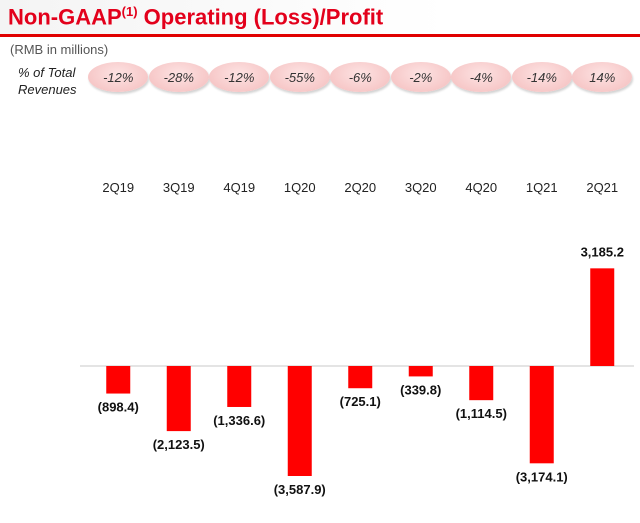 The image size is (640, 523). Describe the element at coordinates (420, 389) in the screenshot. I see `value-label: (339.8)` at that location.